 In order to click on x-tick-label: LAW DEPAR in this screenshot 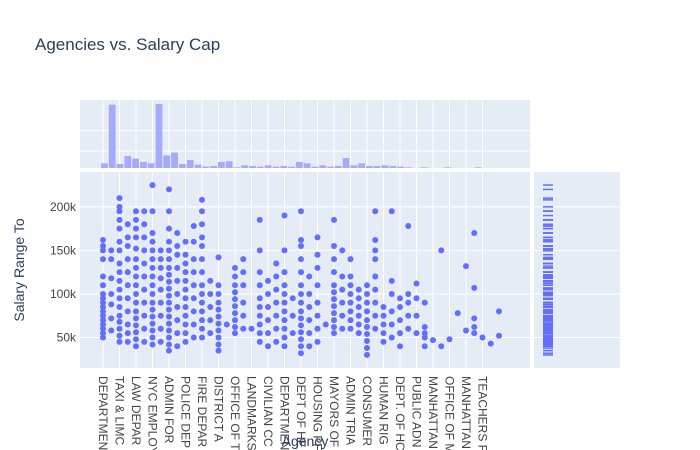, I will do `click(136, 411)`.